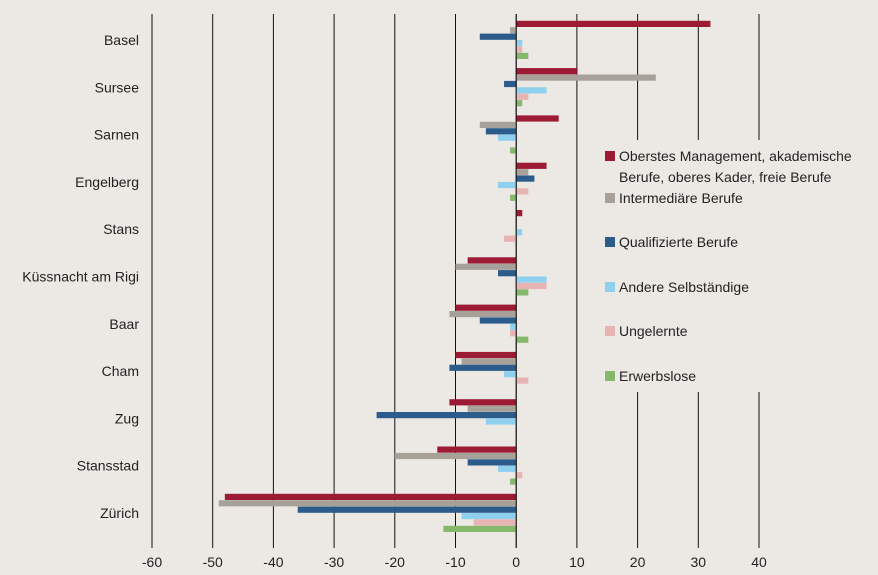 Image resolution: width=878 pixels, height=575 pixels. Describe the element at coordinates (684, 287) in the screenshot. I see `legend-label: Andere Selbständige` at that location.